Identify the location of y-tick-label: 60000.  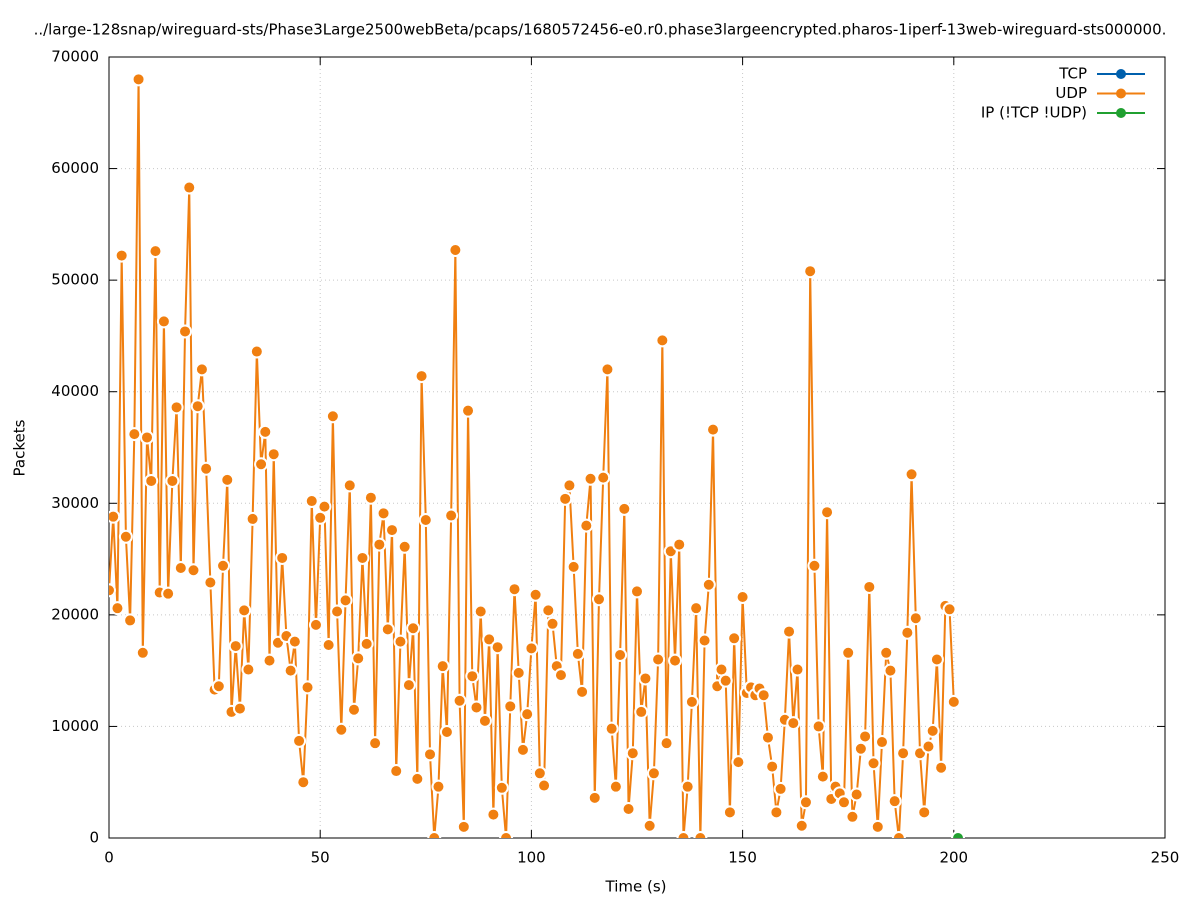
(75, 168).